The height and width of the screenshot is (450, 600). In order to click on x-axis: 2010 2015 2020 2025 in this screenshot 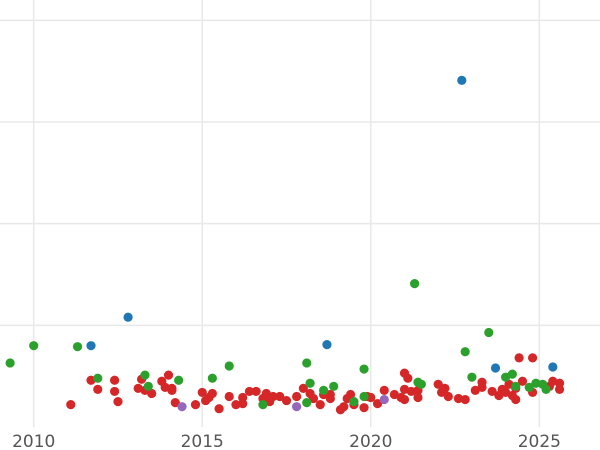, I will do `click(286, 441)`.